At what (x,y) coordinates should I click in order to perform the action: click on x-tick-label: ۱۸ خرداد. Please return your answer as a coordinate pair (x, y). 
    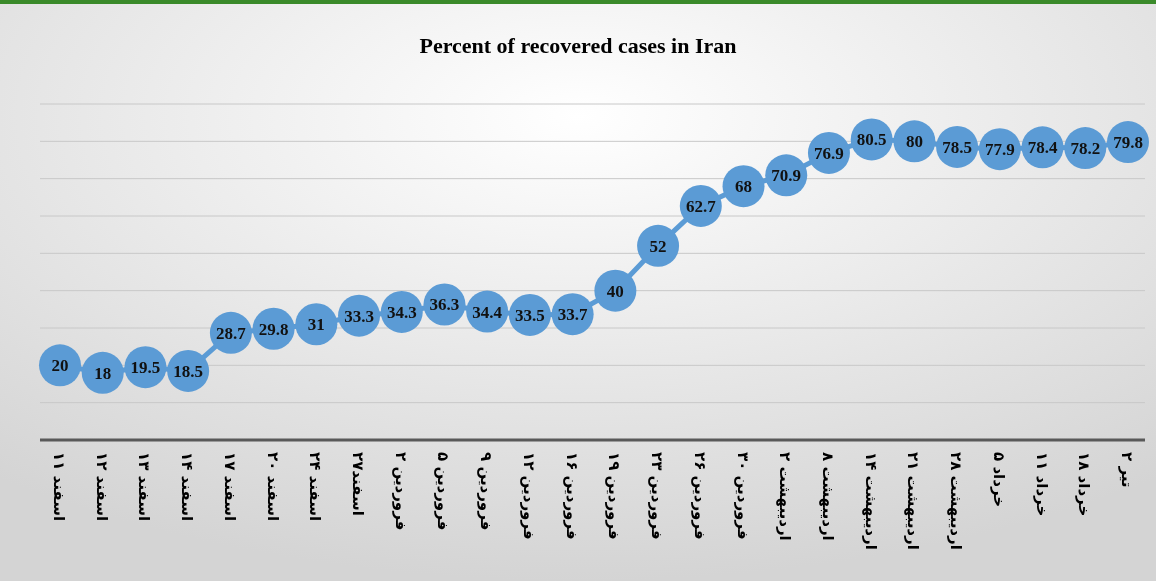
    Looking at the image, I should click on (1084, 484).